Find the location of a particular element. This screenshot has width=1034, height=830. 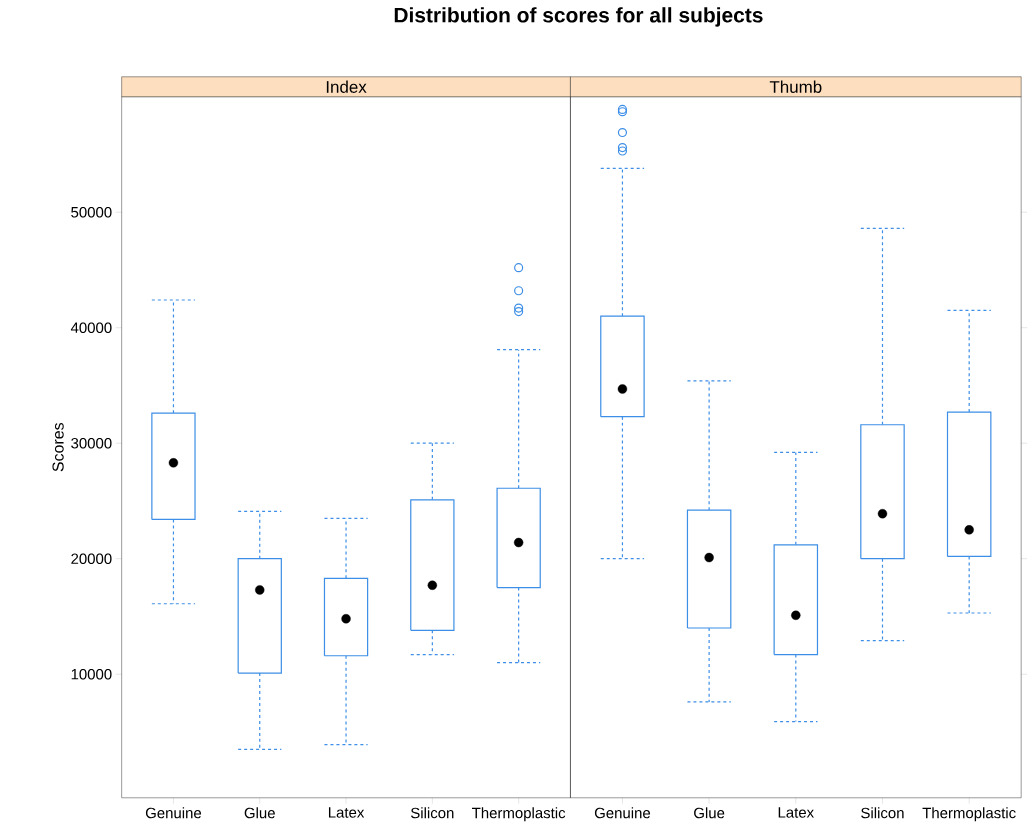

y-tick-label: 40000 is located at coordinates (91, 328).